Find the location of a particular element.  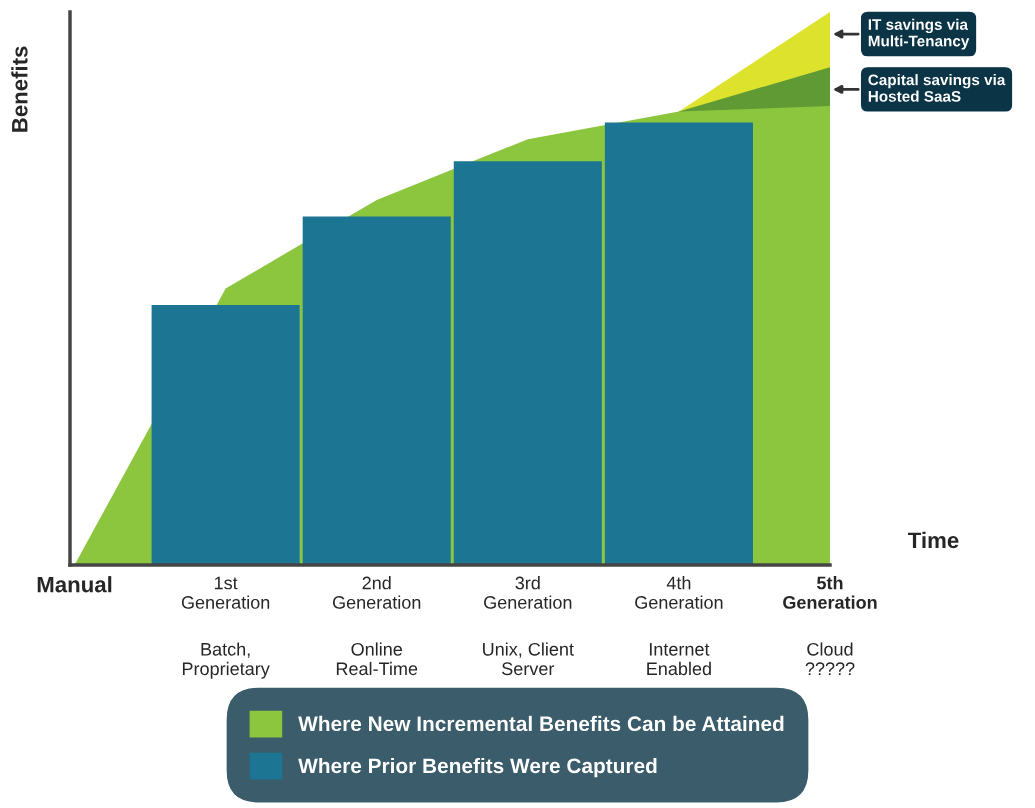

text: Unix, Client Server is located at coordinates (528, 659).